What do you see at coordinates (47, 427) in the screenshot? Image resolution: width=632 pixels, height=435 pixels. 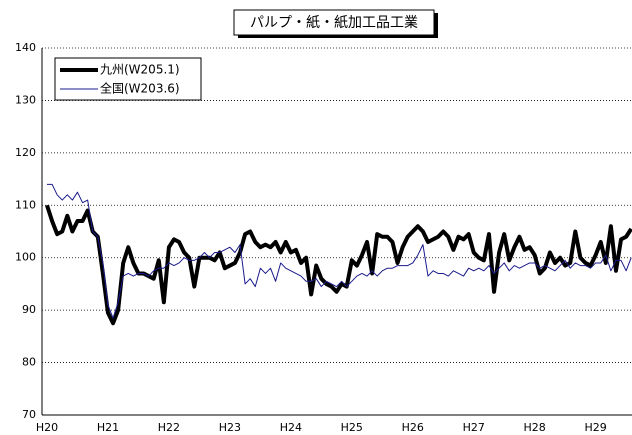 I see `x-tick-label: H20` at bounding box center [47, 427].